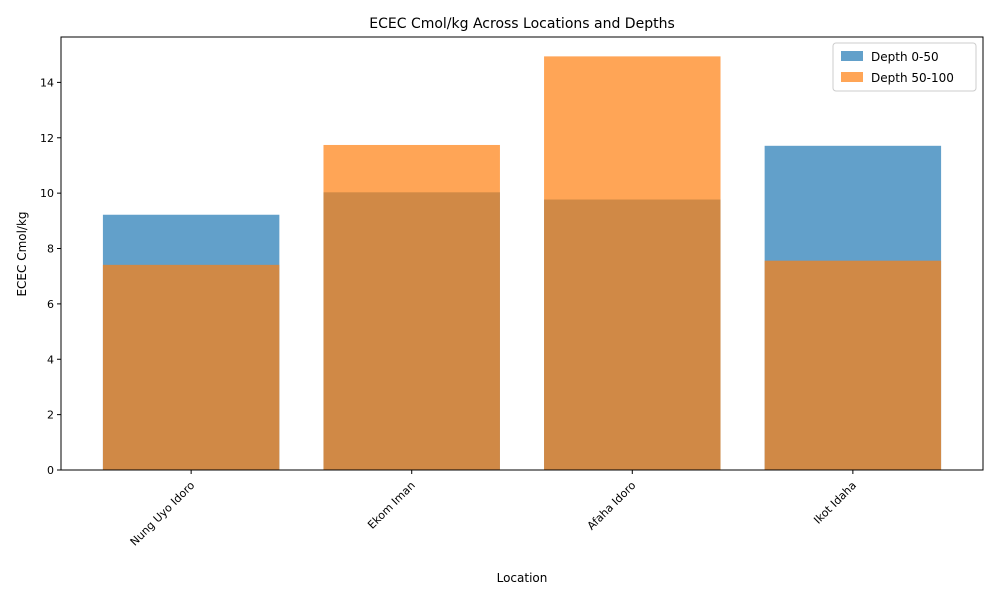 The height and width of the screenshot is (604, 1000). What do you see at coordinates (521, 24) in the screenshot?
I see `chart-title: ECEC Cmol/kg Across Locations and Depths` at bounding box center [521, 24].